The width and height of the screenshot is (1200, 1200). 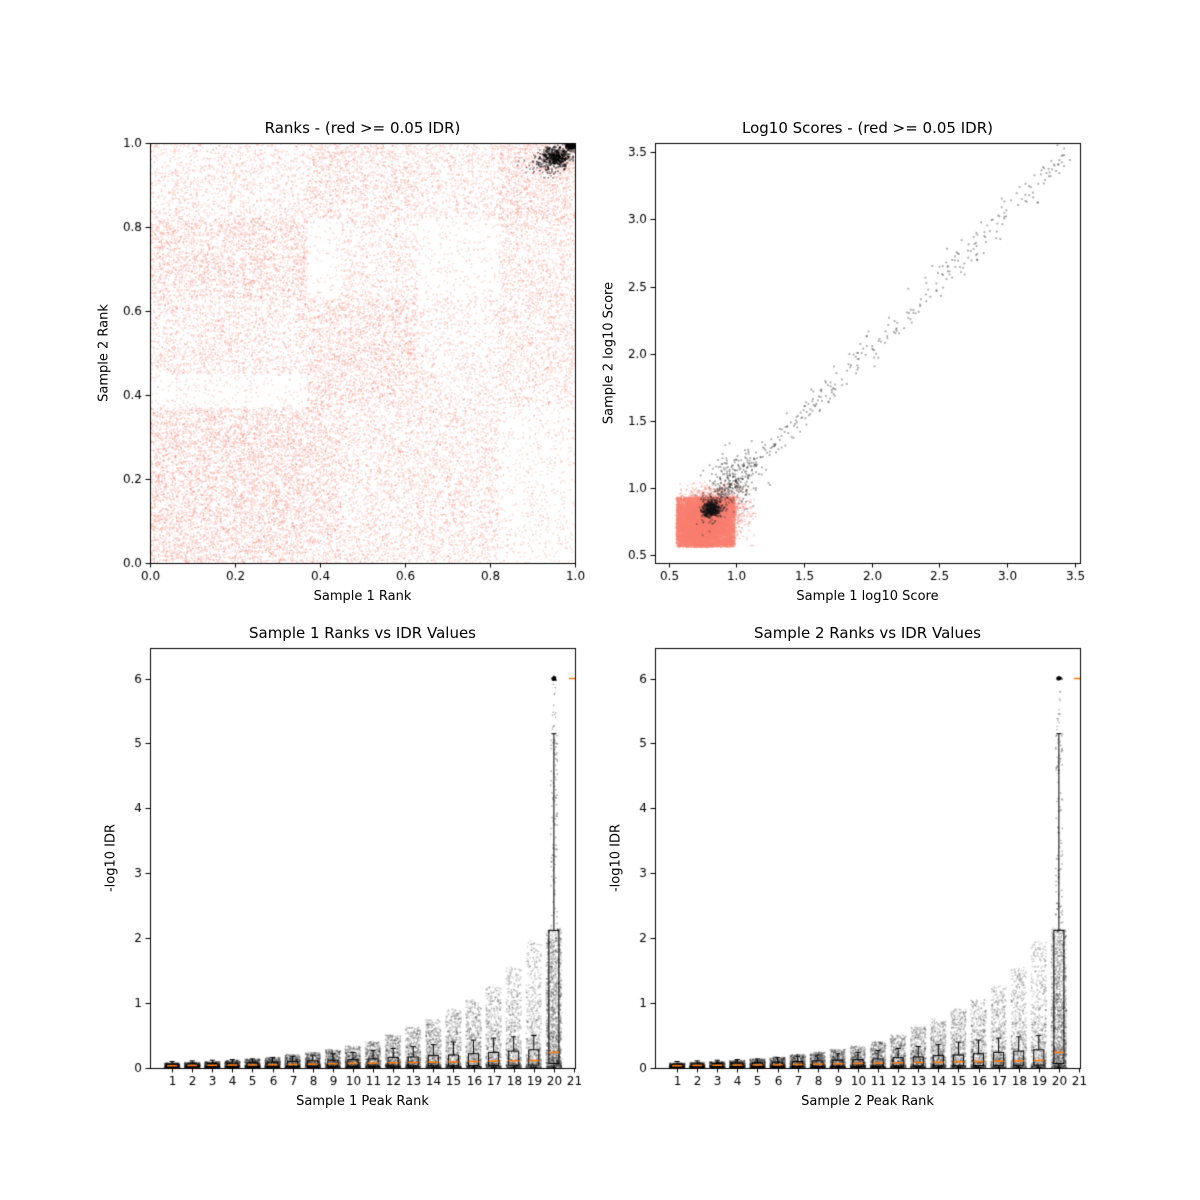 What do you see at coordinates (867, 633) in the screenshot?
I see `sample2-idr-plot-title: Sample 2 Ranks vs IDR Values` at bounding box center [867, 633].